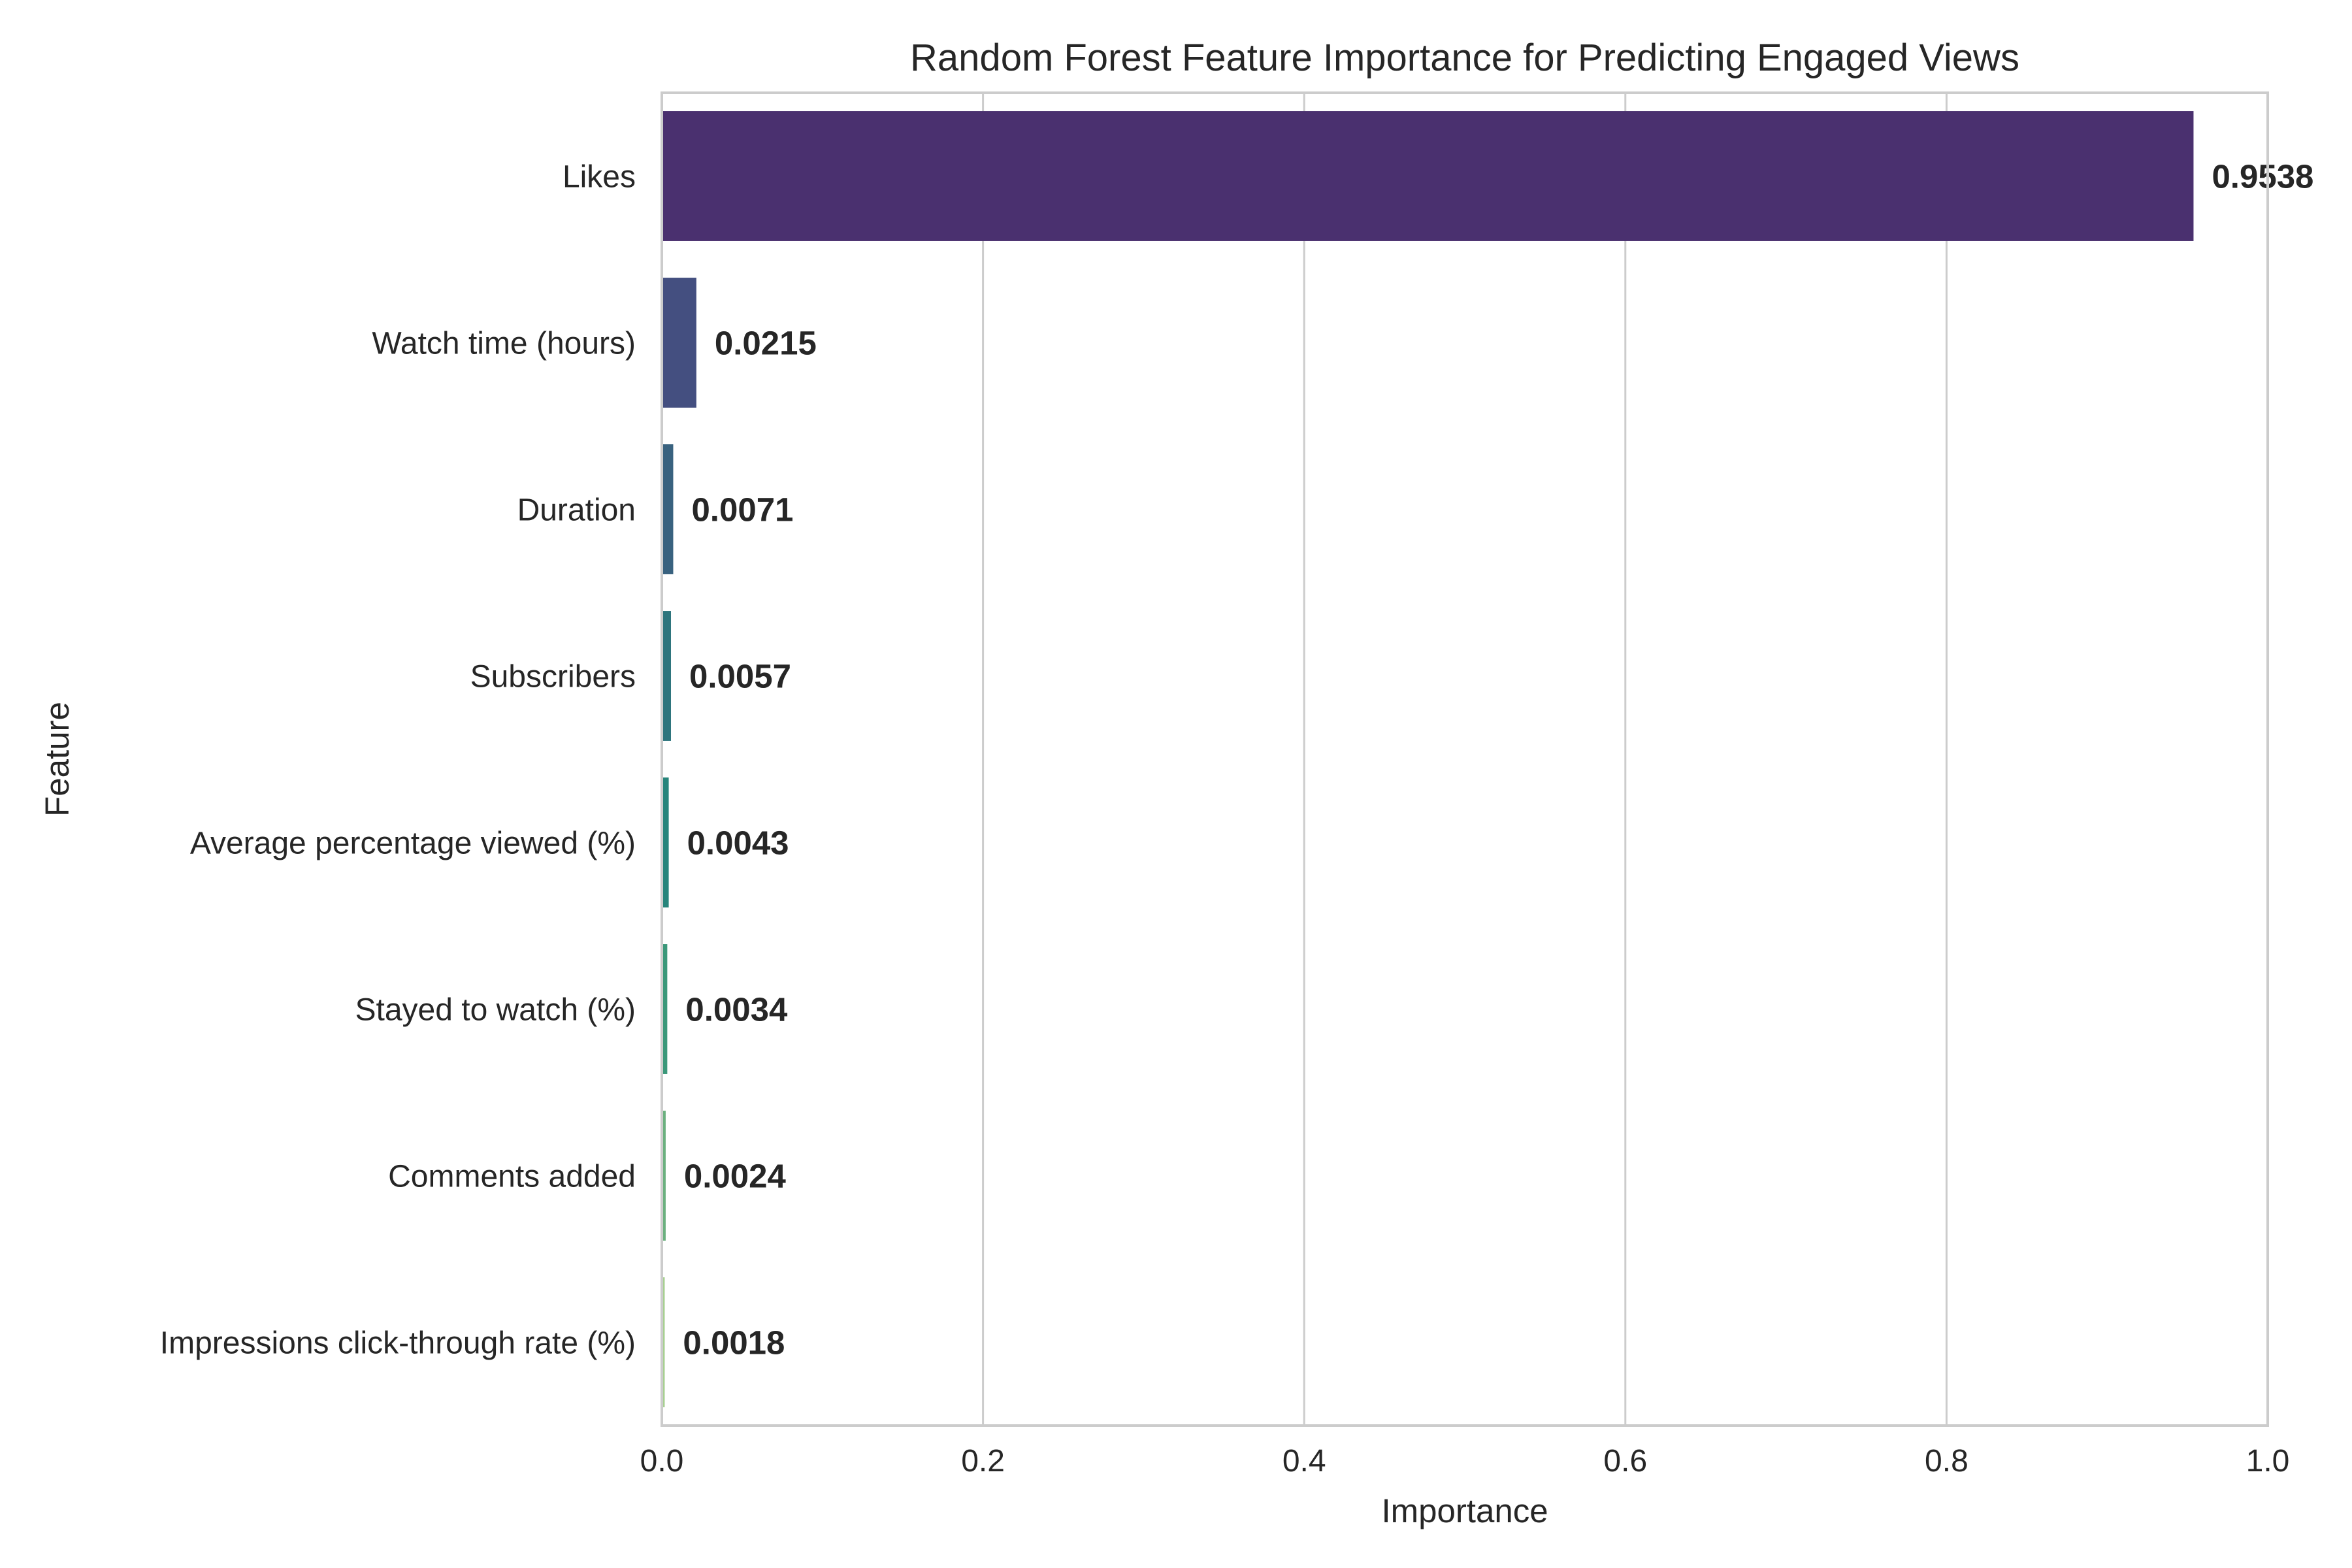  Describe the element at coordinates (1428, 176) in the screenshot. I see `bar-likes` at that location.